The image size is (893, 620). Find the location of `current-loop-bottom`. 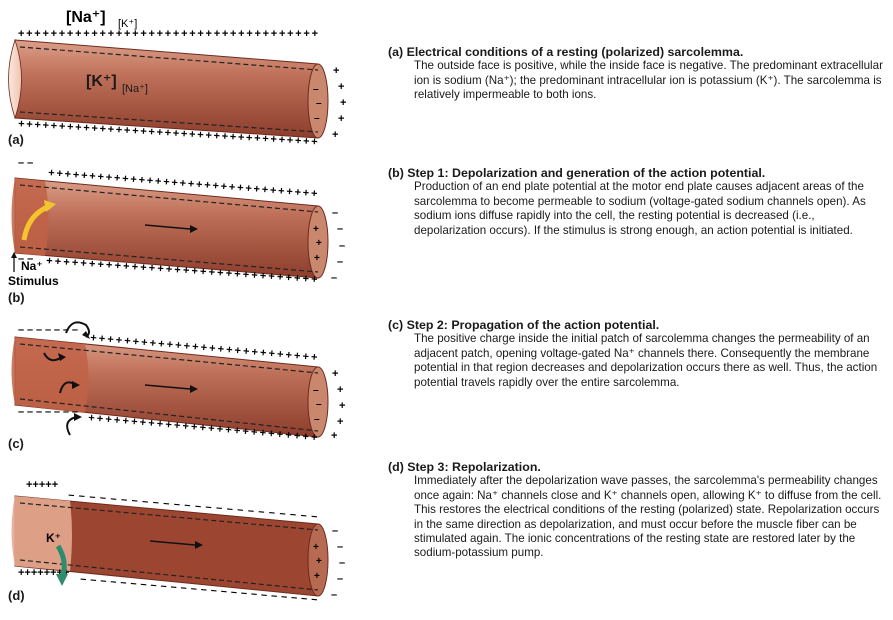

current-loop-bottom is located at coordinates (71, 426).